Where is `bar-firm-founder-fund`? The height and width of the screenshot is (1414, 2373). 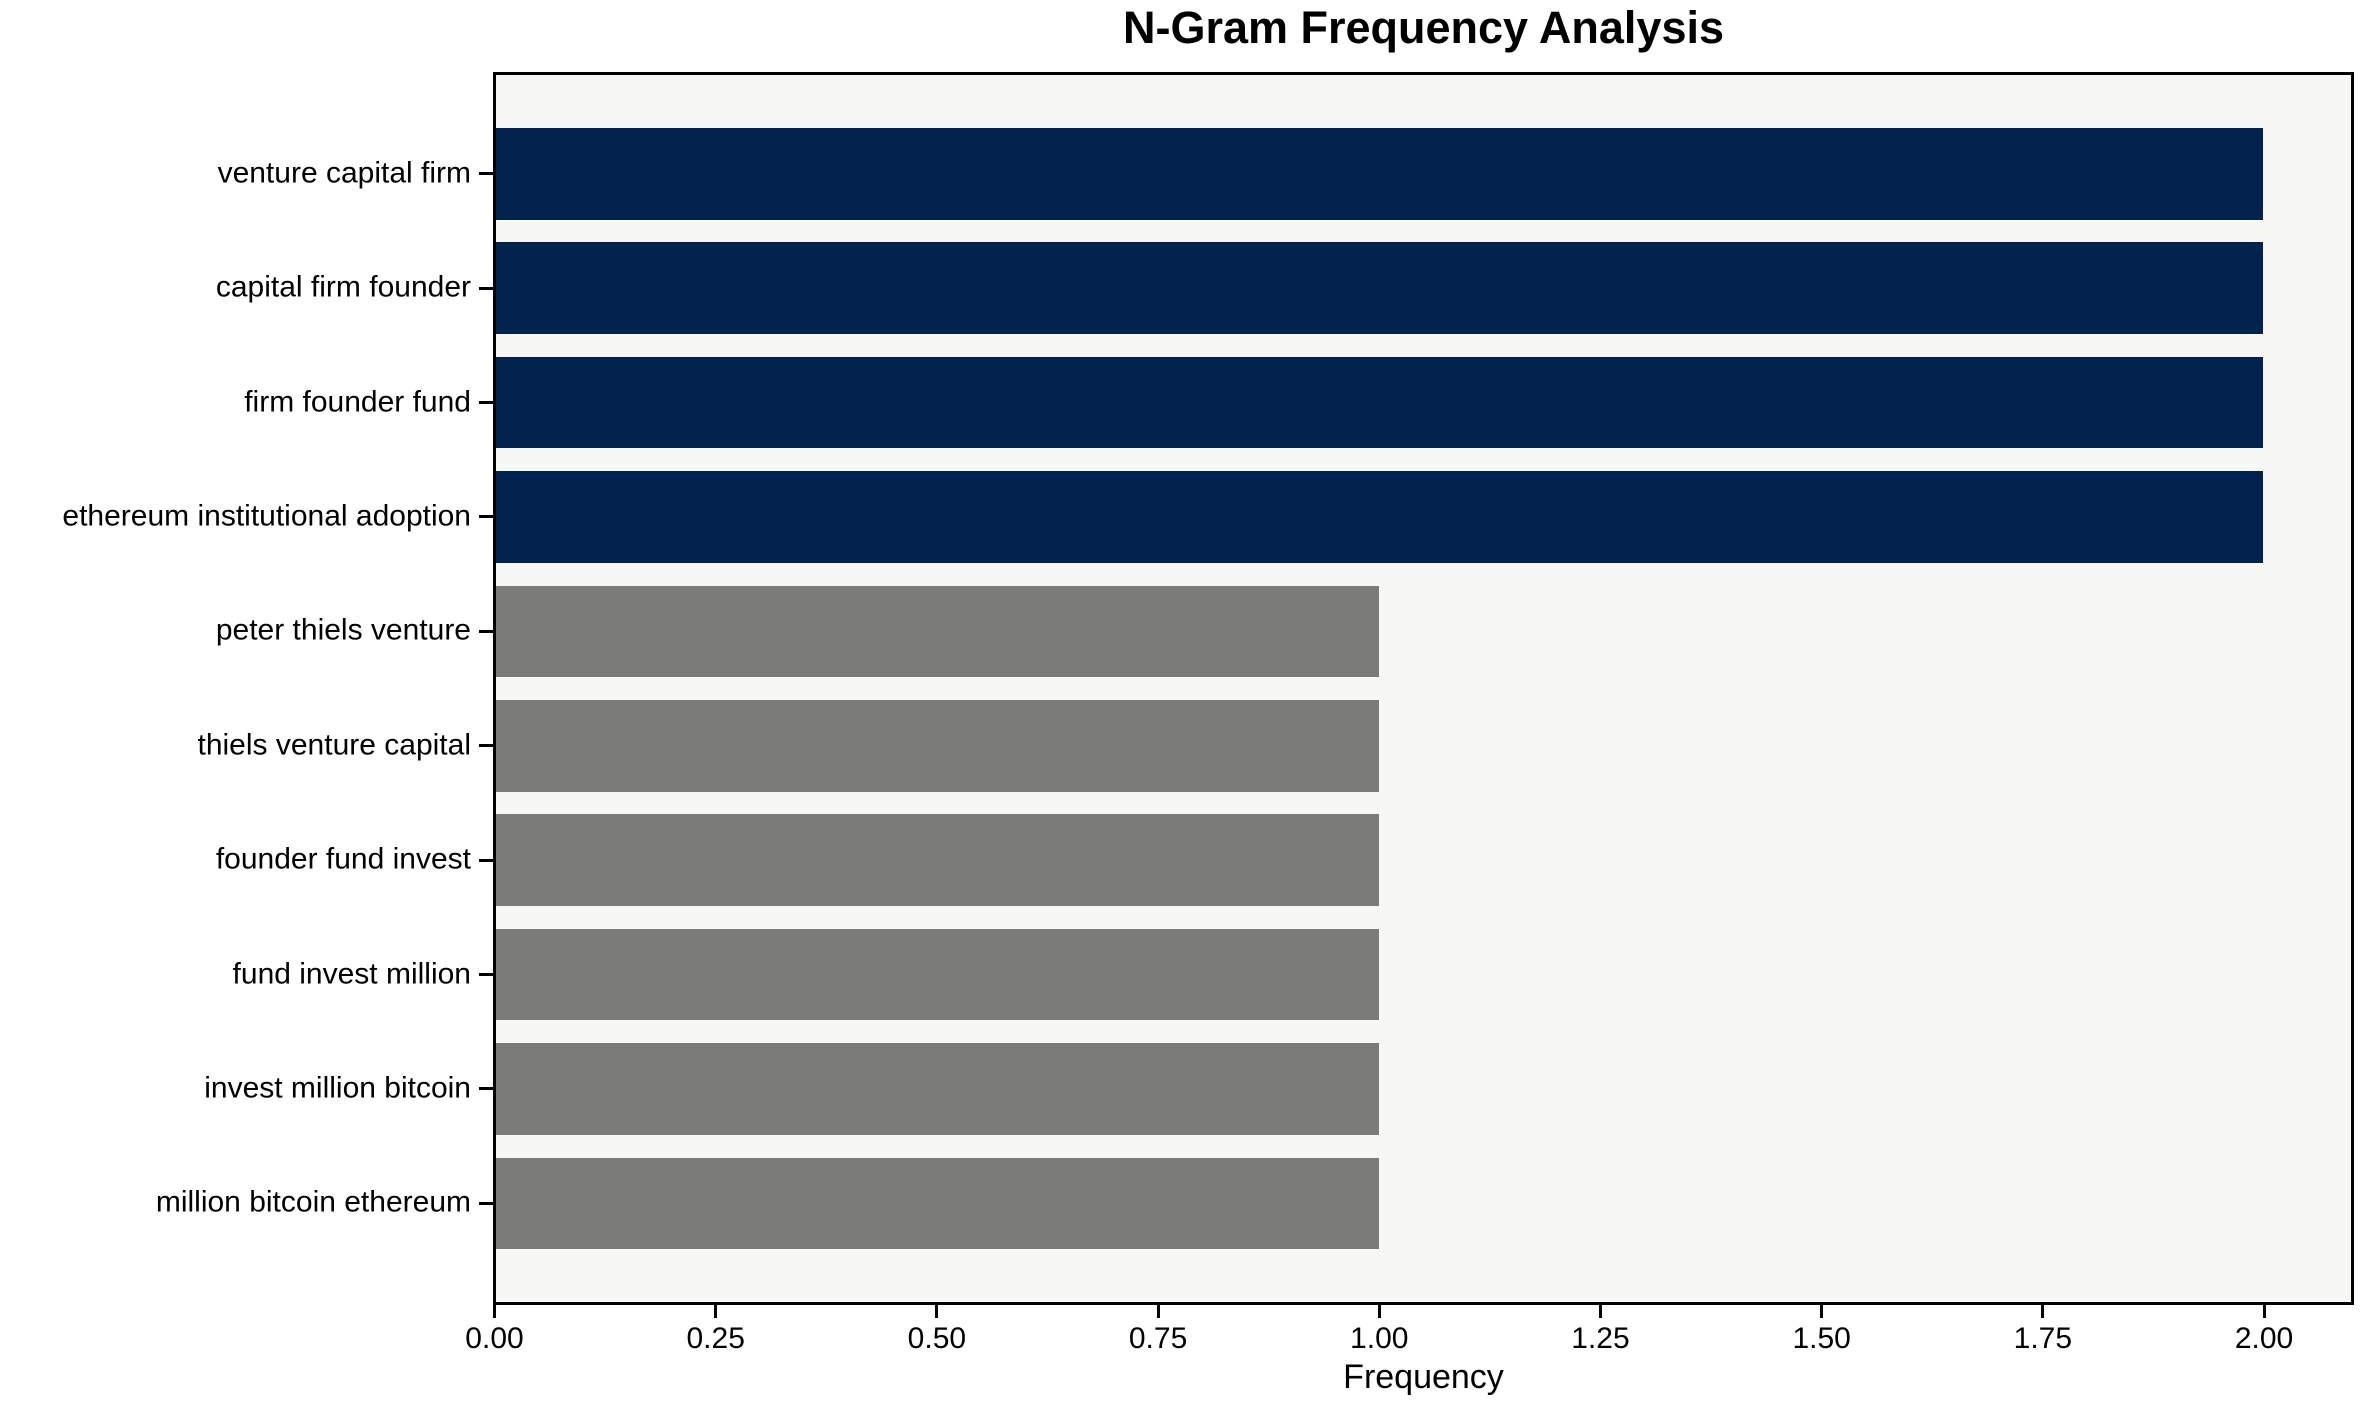 bar-firm-founder-fund is located at coordinates (1379, 402).